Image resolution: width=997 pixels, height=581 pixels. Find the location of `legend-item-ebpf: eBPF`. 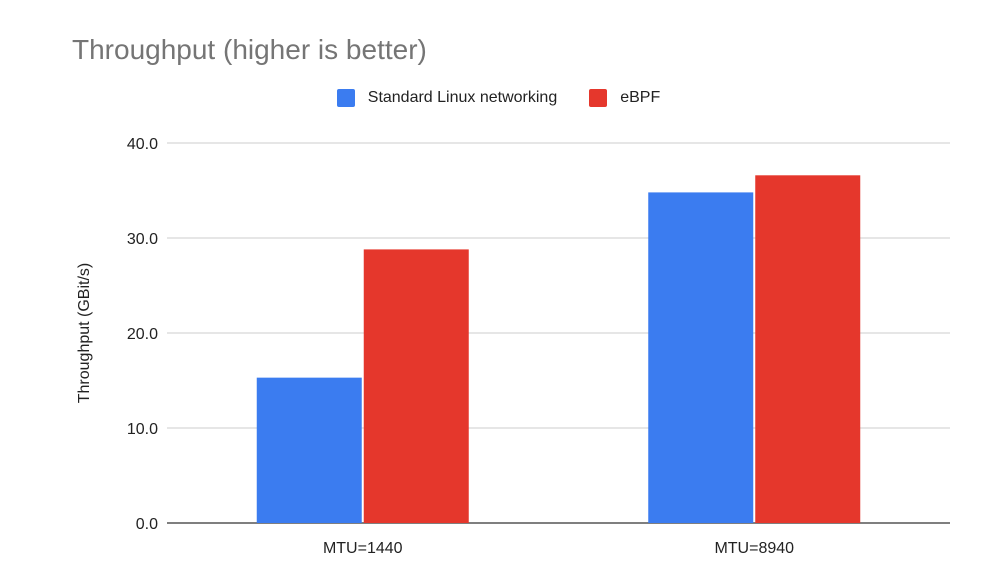

legend-item-ebpf: eBPF is located at coordinates (624, 98).